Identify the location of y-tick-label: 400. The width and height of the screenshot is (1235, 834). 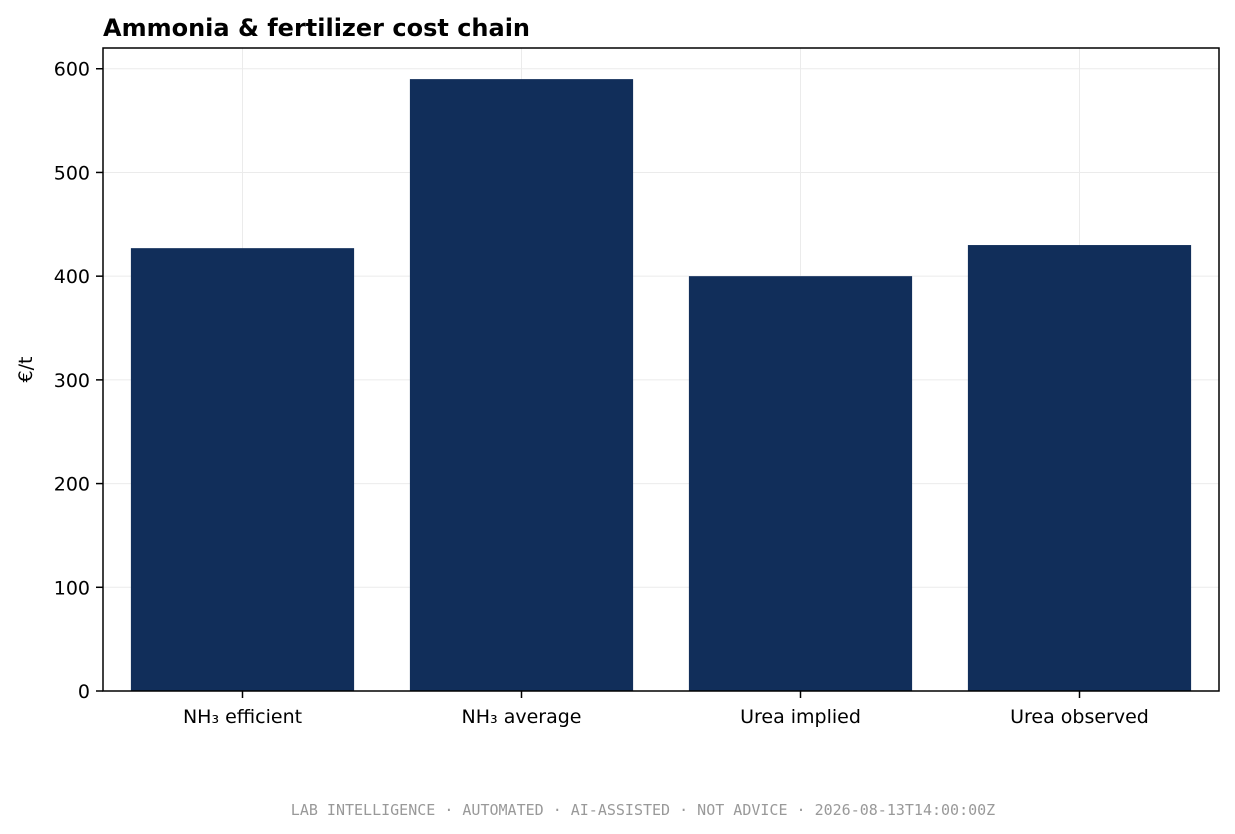
(72, 277).